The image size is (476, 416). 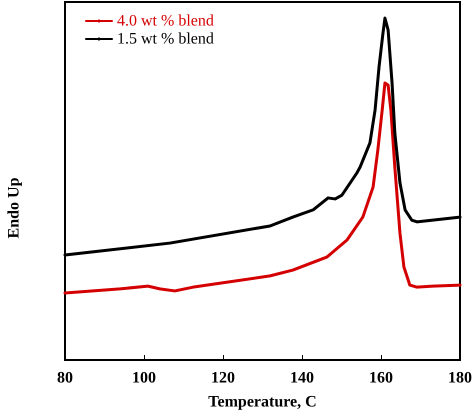 What do you see at coordinates (14, 207) in the screenshot?
I see `y-axis-title: Endo Up` at bounding box center [14, 207].